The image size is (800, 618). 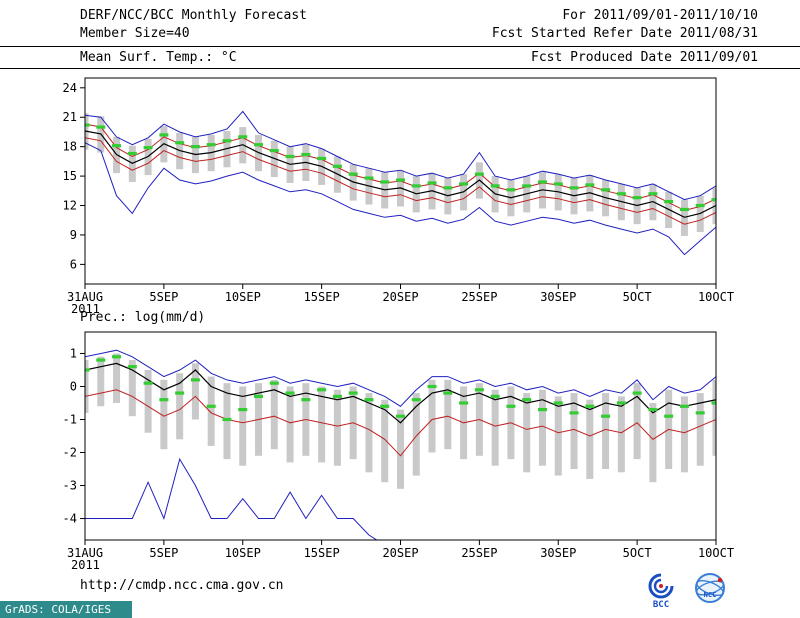 I want to click on svg-text: -4, so click(x=70, y=519).